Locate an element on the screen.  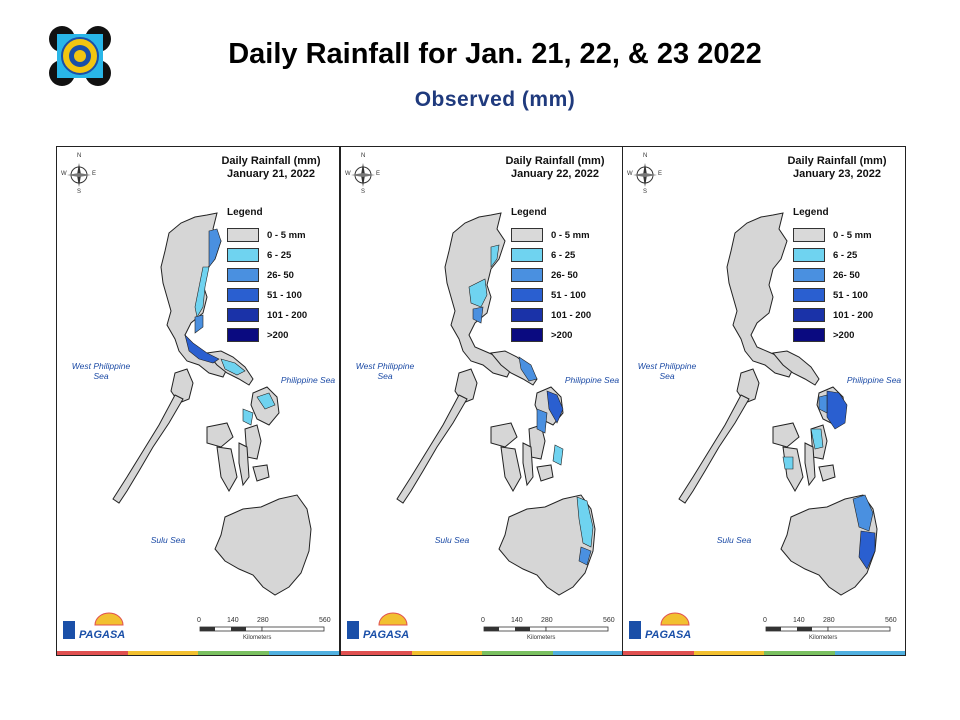
panel-title: Daily Rainfall (mm) January 21, 2022 is located at coordinates (271, 168).